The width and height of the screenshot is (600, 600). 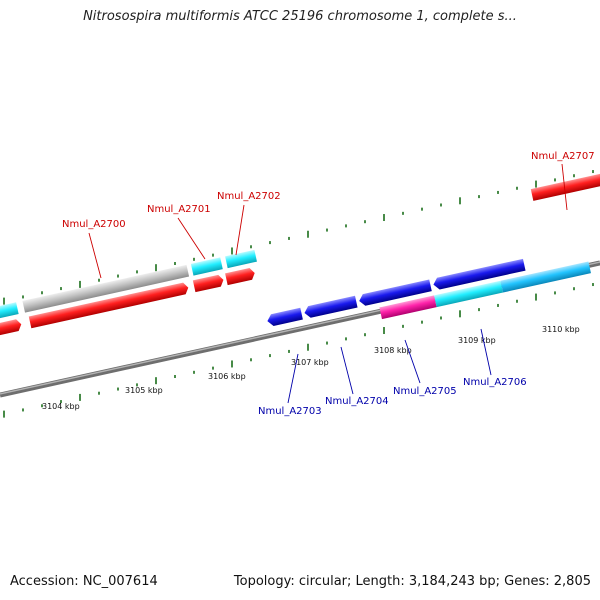 I want to click on cds-magenta, so click(x=408, y=307).